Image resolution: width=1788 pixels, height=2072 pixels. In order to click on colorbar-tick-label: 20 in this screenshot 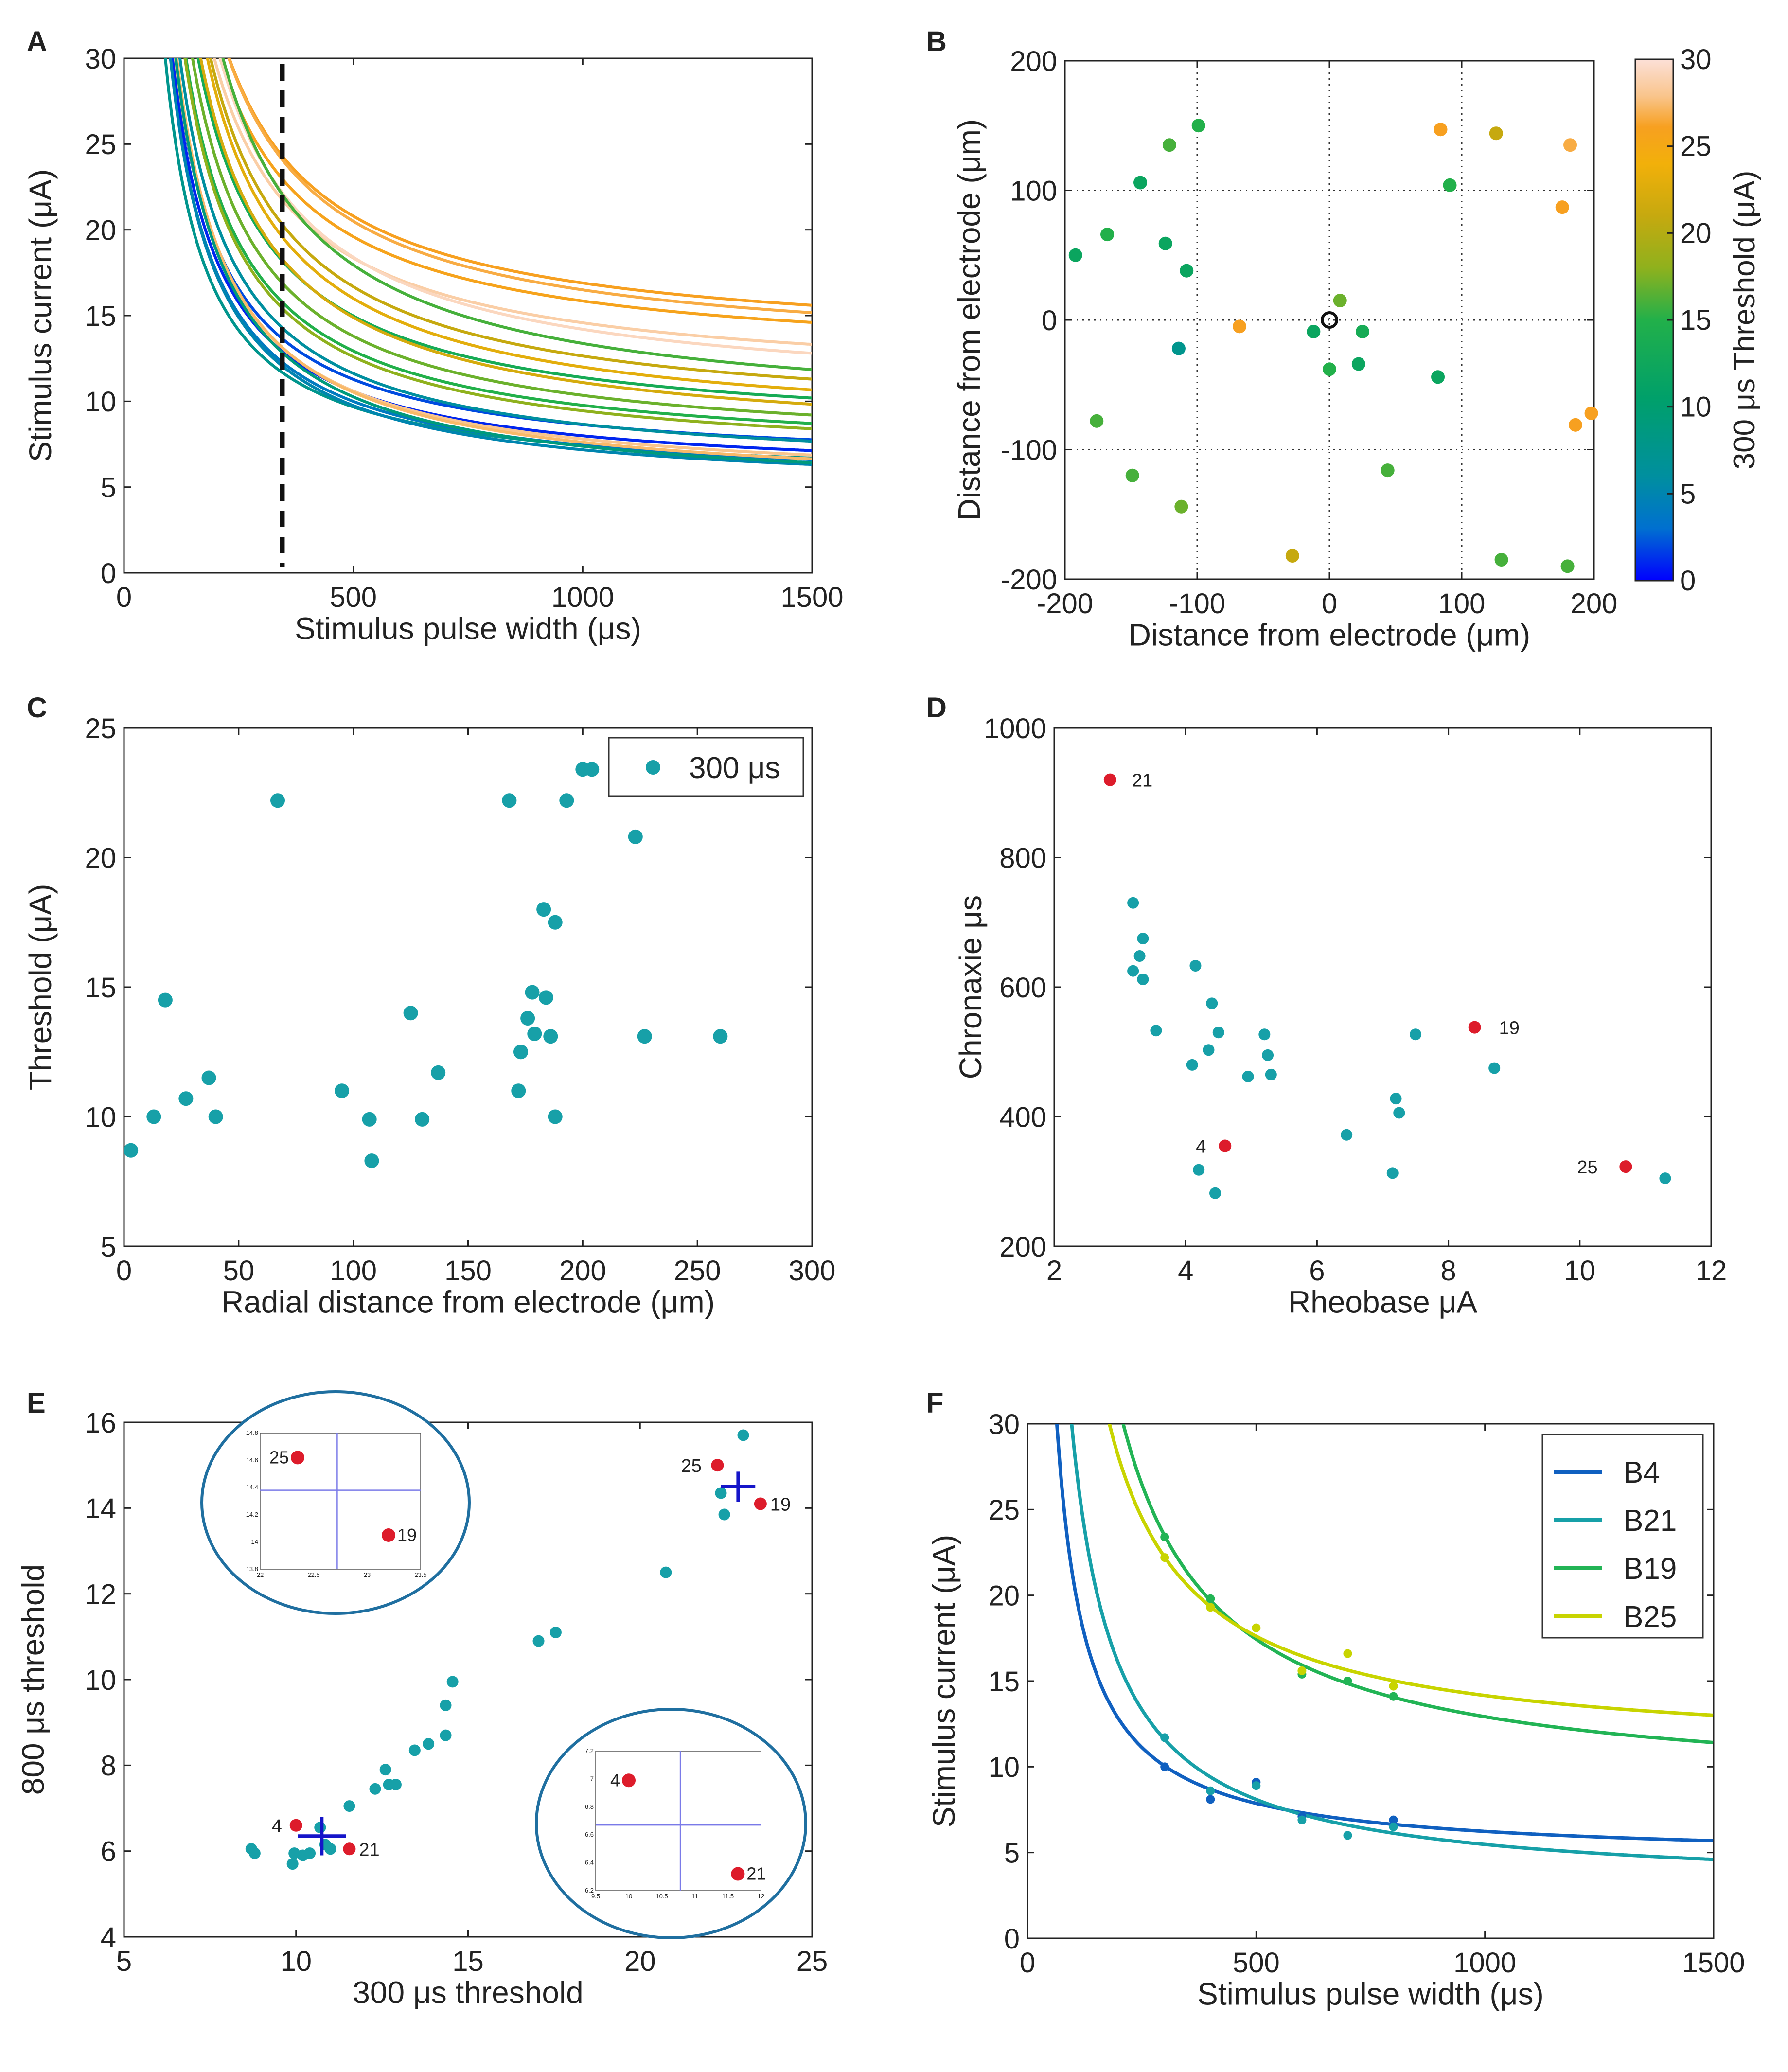, I will do `click(1696, 233)`.